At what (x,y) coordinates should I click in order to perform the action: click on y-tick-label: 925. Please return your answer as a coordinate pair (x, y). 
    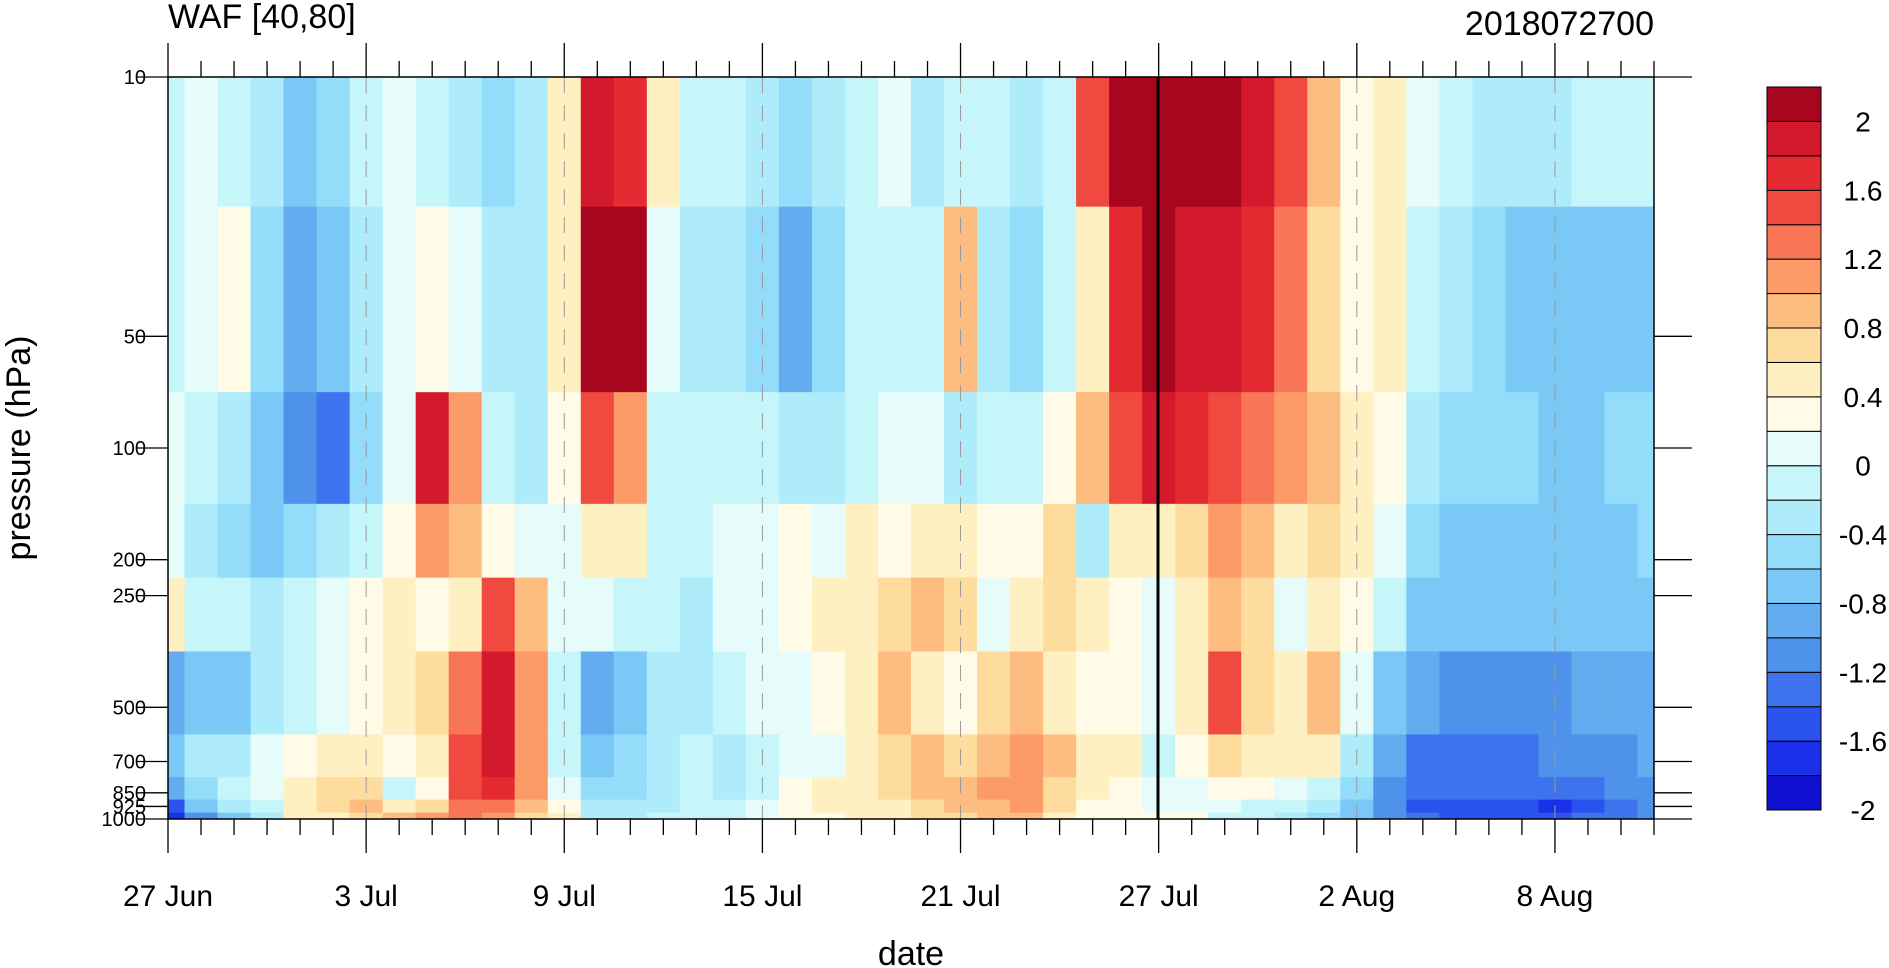
    Looking at the image, I should click on (129, 807).